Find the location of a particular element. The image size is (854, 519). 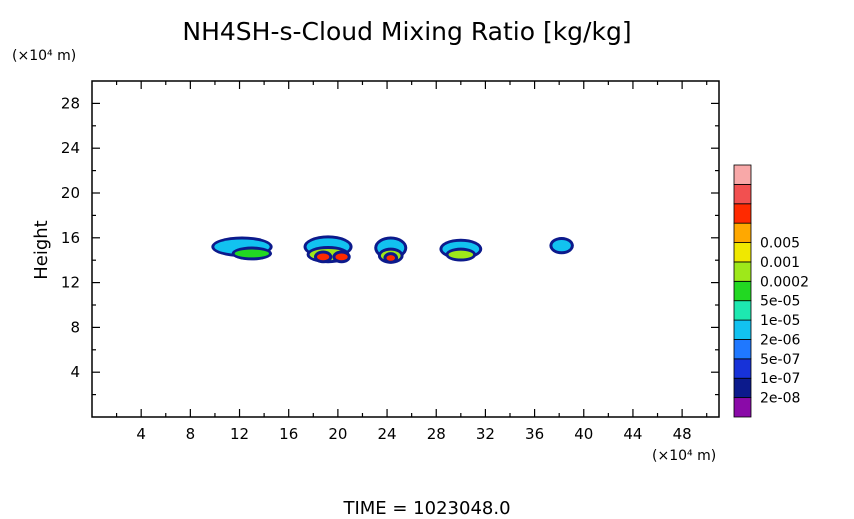

y-tick-label: 20 is located at coordinates (70, 193).